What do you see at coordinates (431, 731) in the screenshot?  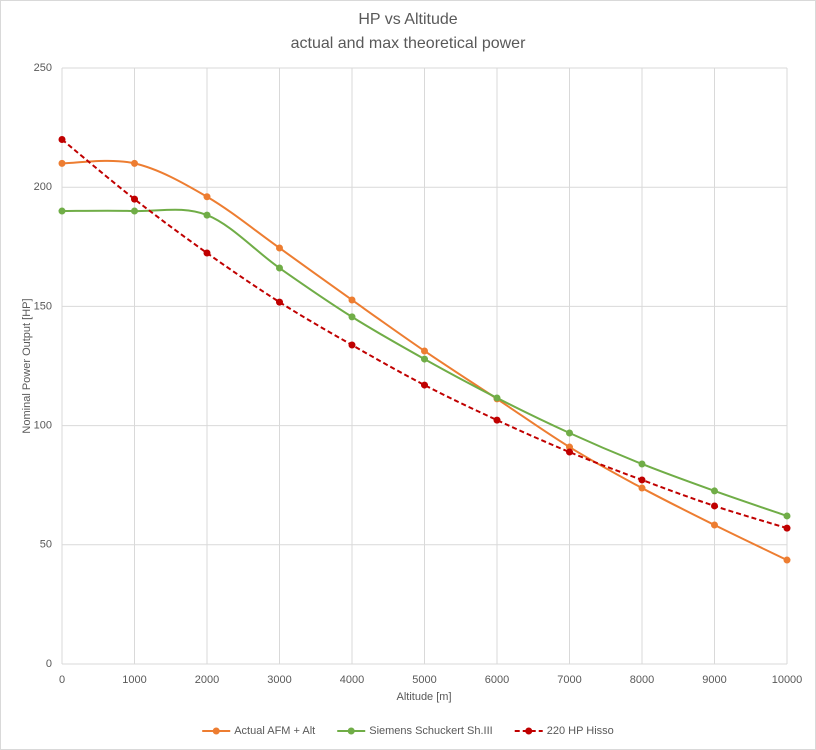 I see `legend-label: Siemens Schuckert Sh.III` at bounding box center [431, 731].